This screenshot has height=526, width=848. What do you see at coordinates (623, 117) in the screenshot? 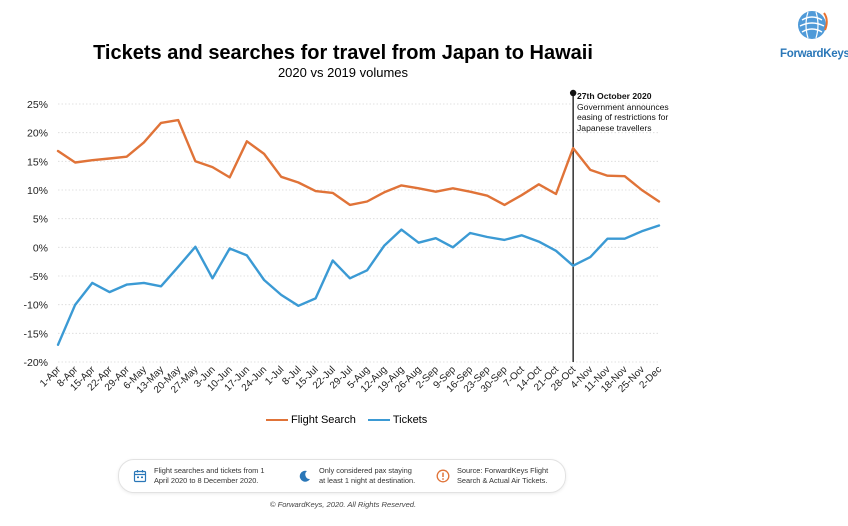
I see `annotation-line: easing of restrictions for` at bounding box center [623, 117].